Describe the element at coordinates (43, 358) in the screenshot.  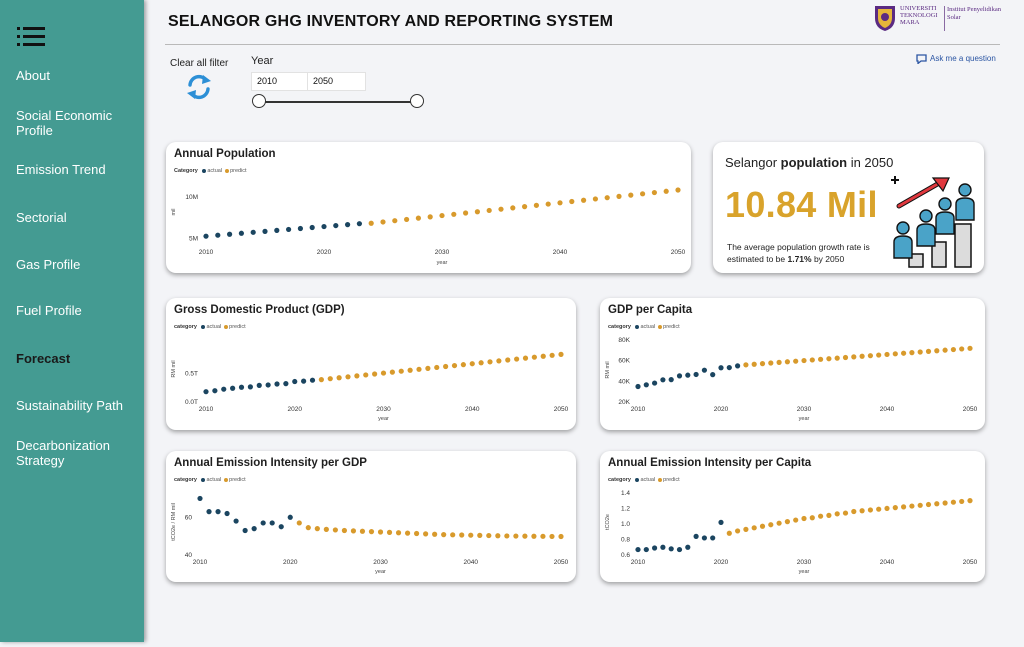
I see `sidebar-item-forecast: Forecast` at that location.